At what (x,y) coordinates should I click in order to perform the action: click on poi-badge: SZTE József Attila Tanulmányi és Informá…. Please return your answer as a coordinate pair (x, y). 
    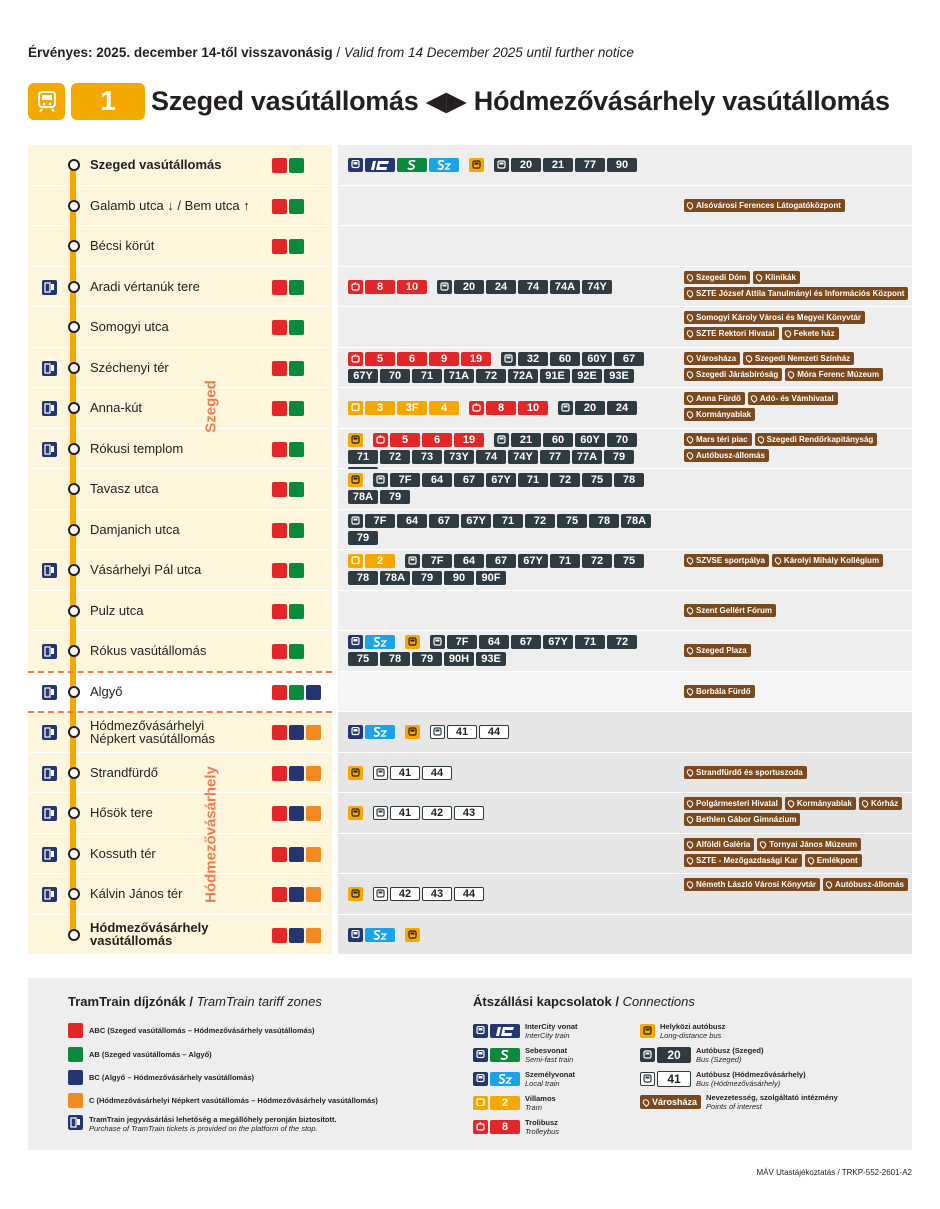
    Looking at the image, I should click on (796, 293).